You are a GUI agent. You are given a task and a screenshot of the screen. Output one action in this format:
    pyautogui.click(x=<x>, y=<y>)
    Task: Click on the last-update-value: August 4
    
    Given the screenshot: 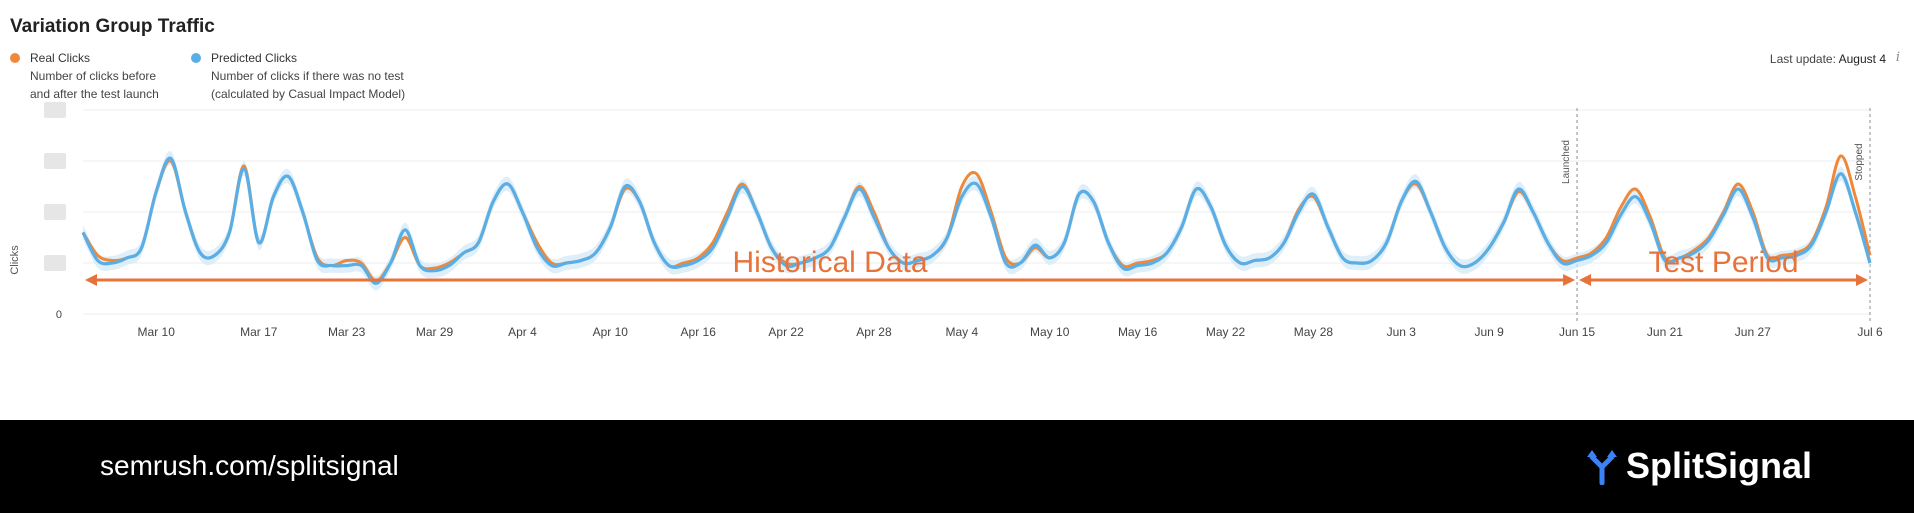 What is the action you would take?
    pyautogui.click(x=1862, y=59)
    